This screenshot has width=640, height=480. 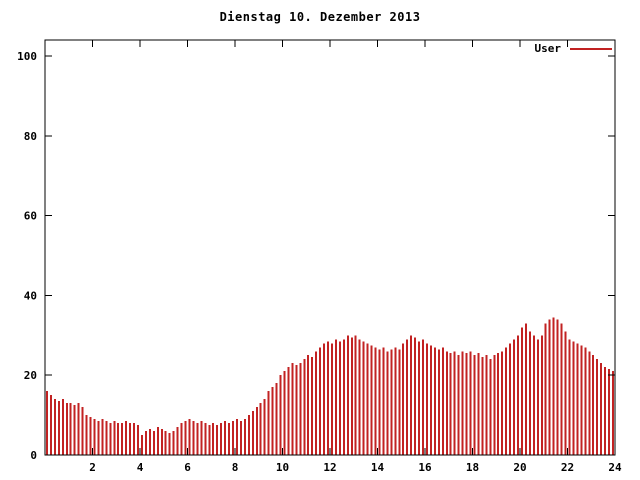 What do you see at coordinates (30, 216) in the screenshot?
I see `svg-text: 60` at bounding box center [30, 216].